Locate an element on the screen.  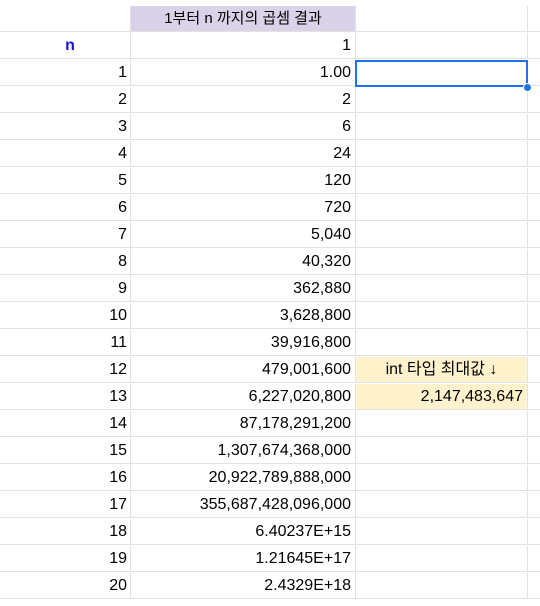
cell-value: 1,307,674,368,000 is located at coordinates (243, 451).